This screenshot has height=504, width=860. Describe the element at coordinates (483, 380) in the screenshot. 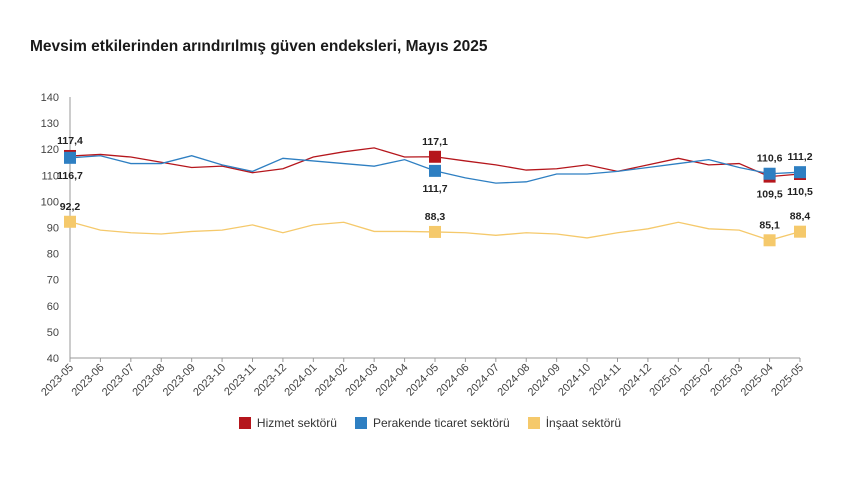

I see `x-tick-label: 2024-07` at that location.